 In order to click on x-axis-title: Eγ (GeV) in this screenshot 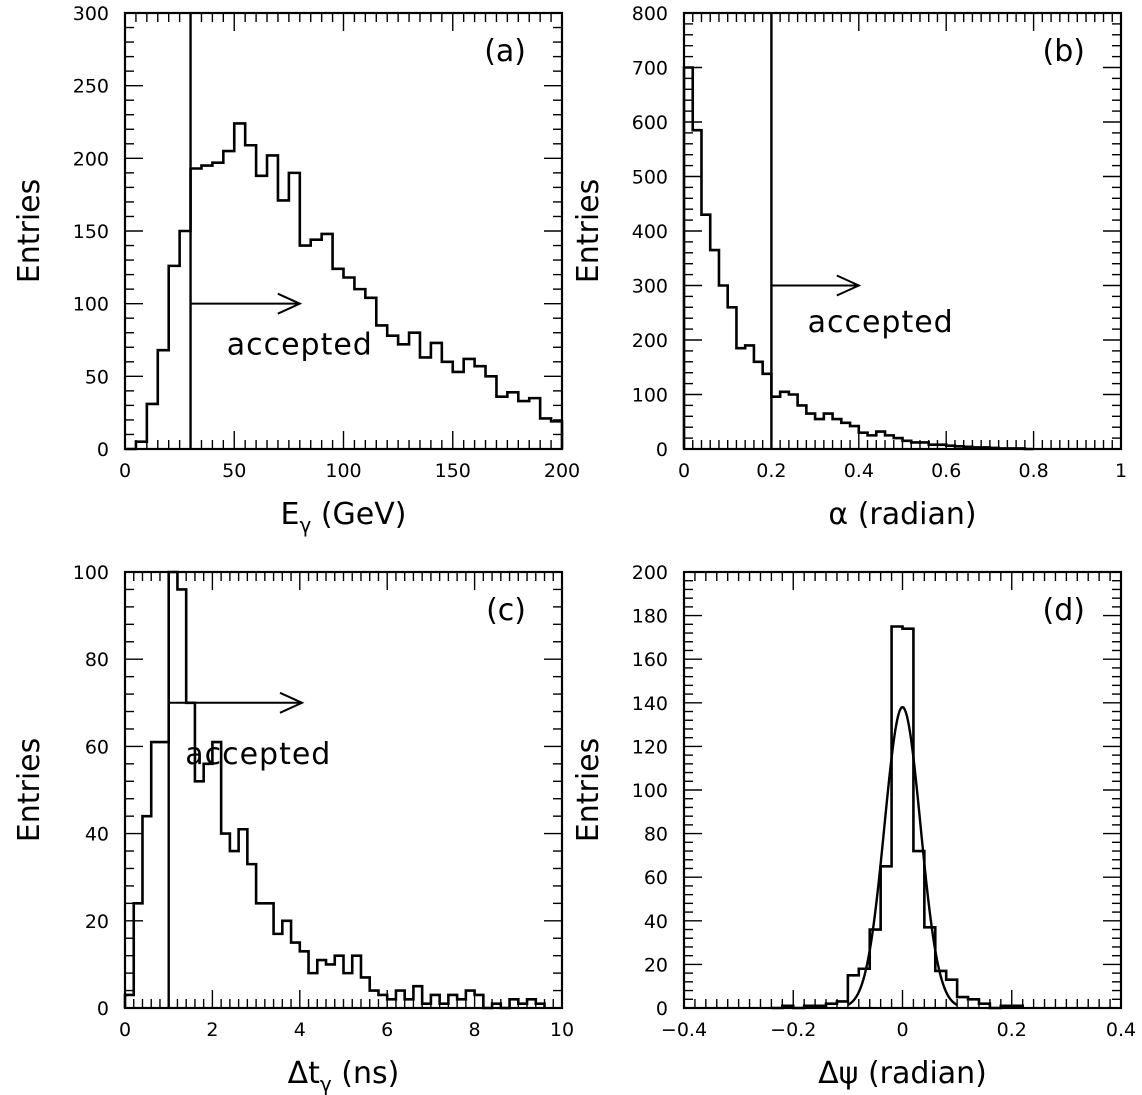, I will do `click(344, 517)`.